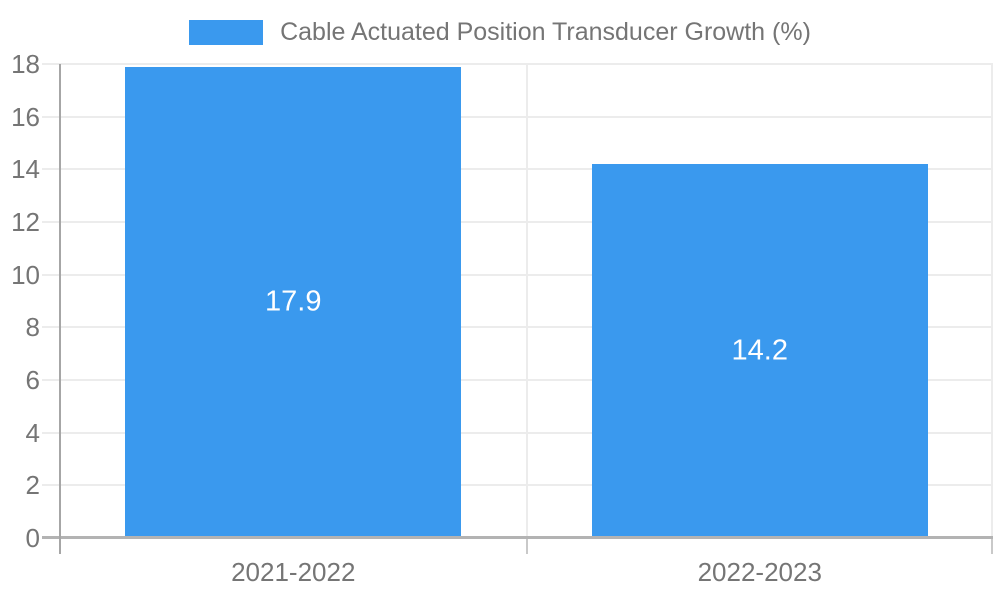  What do you see at coordinates (293, 572) in the screenshot?
I see `x-axis-tick-label: 2021-2022` at bounding box center [293, 572].